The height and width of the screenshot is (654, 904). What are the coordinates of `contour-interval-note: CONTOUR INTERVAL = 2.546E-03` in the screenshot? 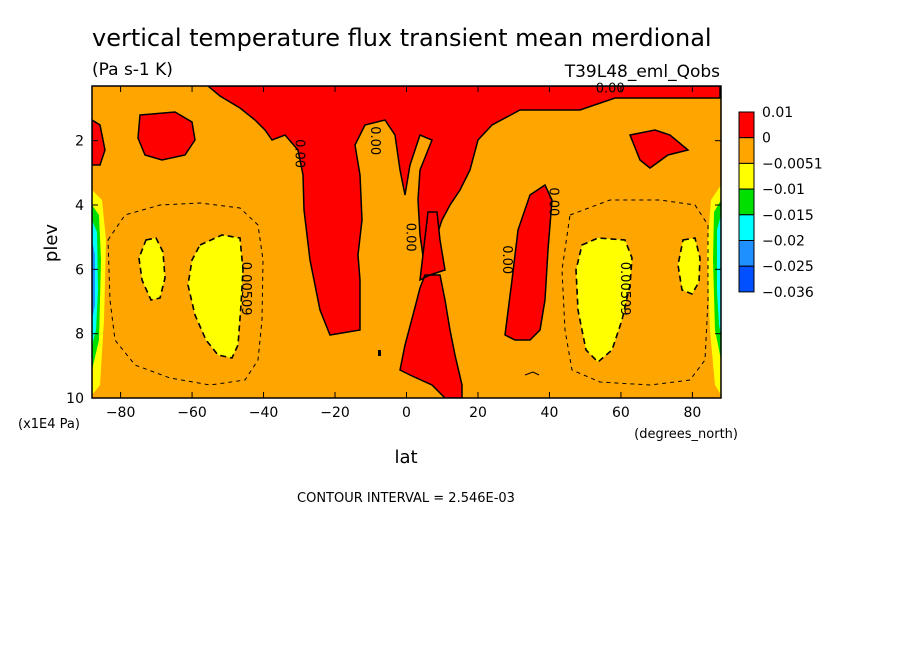 It's located at (406, 498).